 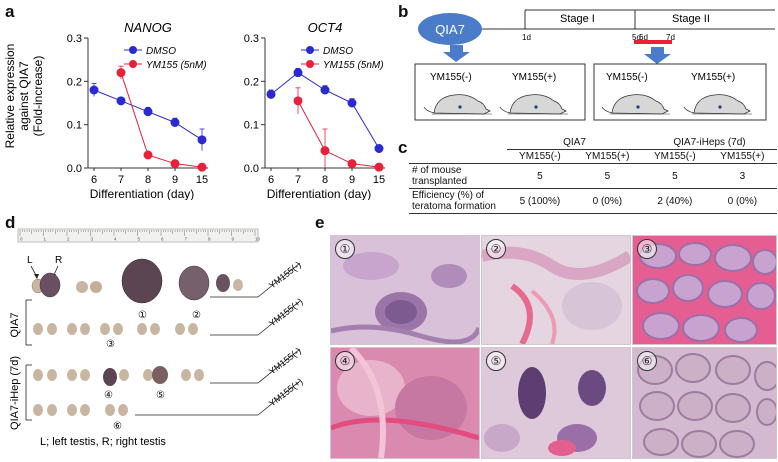 I want to click on row-label: # of mouse, so click(x=437, y=170).